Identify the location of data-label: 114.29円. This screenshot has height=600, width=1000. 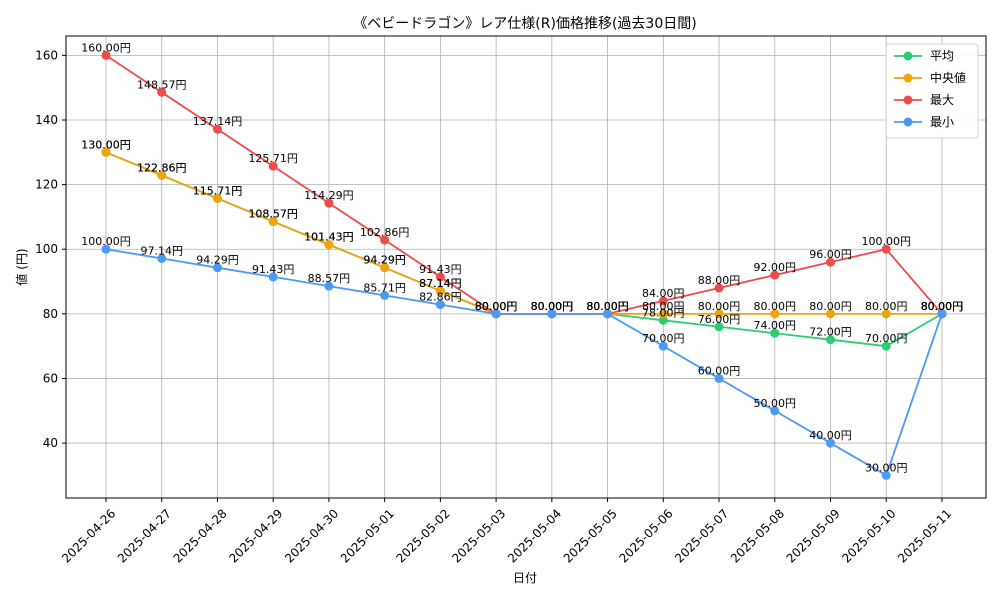
(329, 195).